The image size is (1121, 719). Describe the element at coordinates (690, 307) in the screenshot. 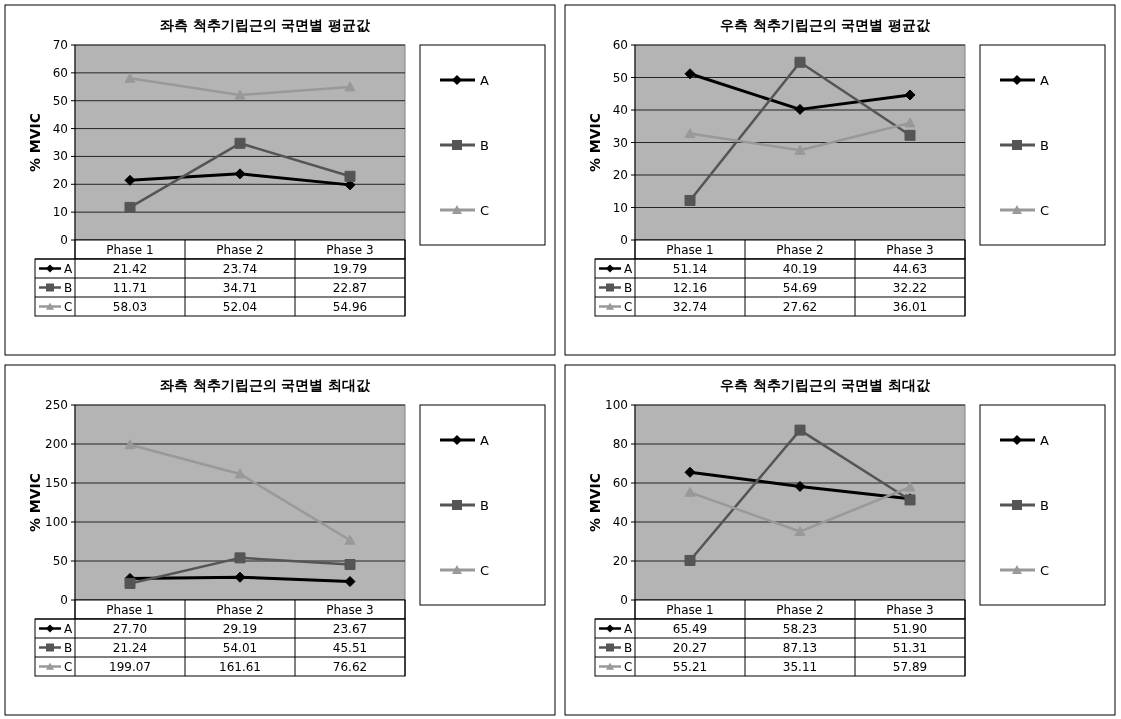

I see `data-label: 32.74` at that location.